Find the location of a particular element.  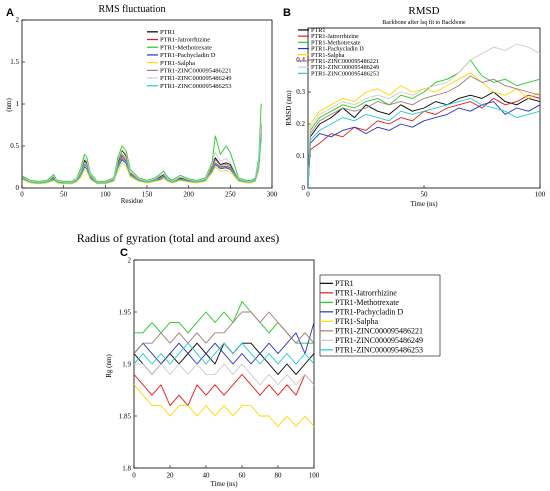

y-tick-label: 0.4 is located at coordinates (300, 60).